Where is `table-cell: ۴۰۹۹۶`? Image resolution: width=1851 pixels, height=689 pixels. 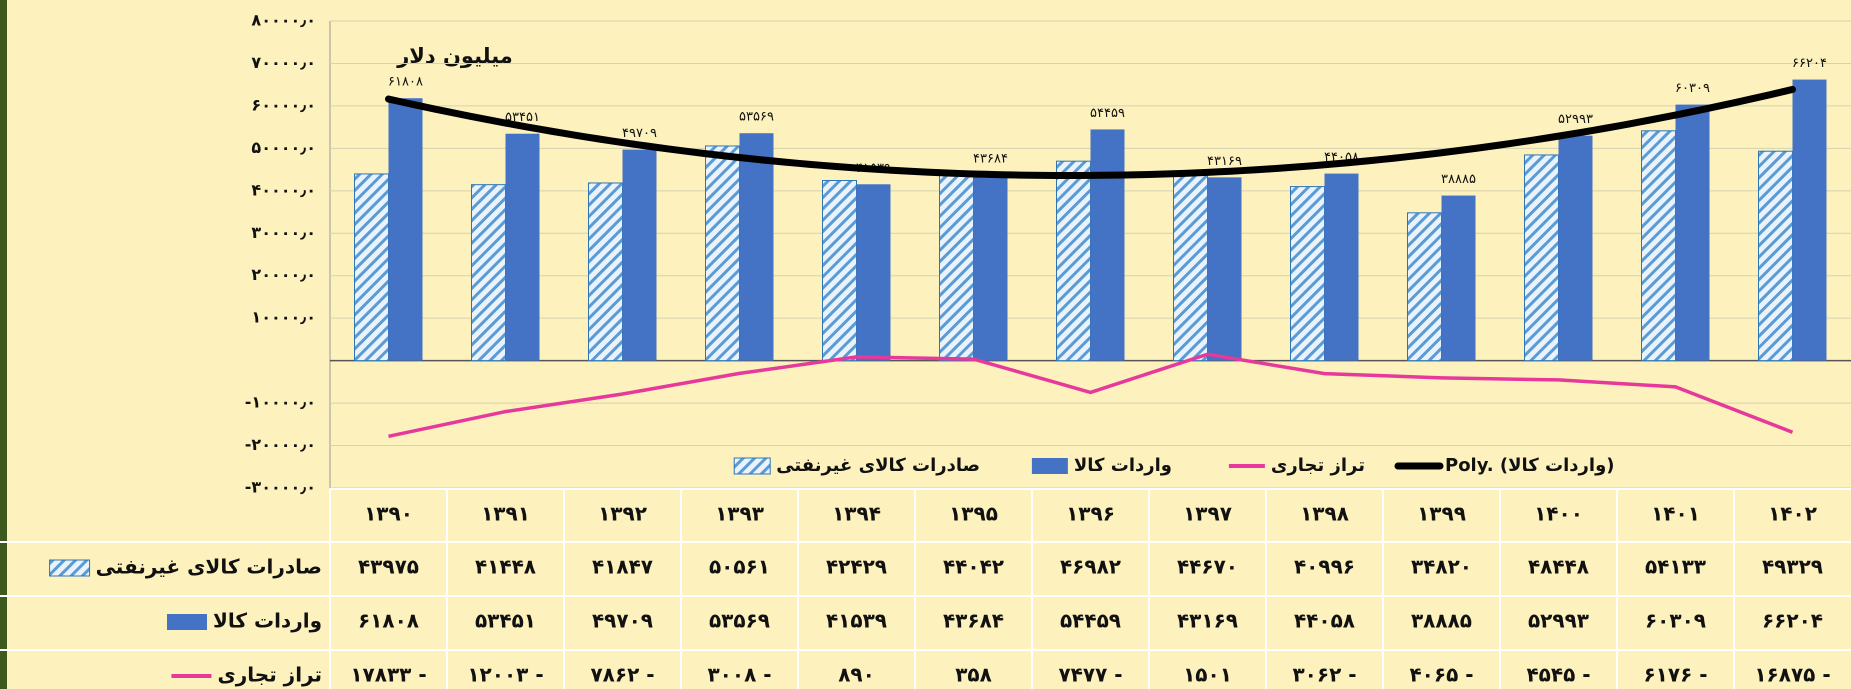
table-cell: ۴۰۹۹۶ is located at coordinates (1324, 567).